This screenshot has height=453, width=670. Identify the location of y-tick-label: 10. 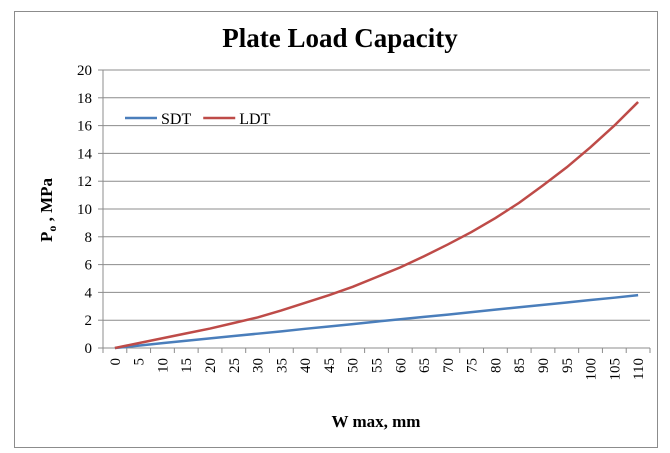
(84, 210).